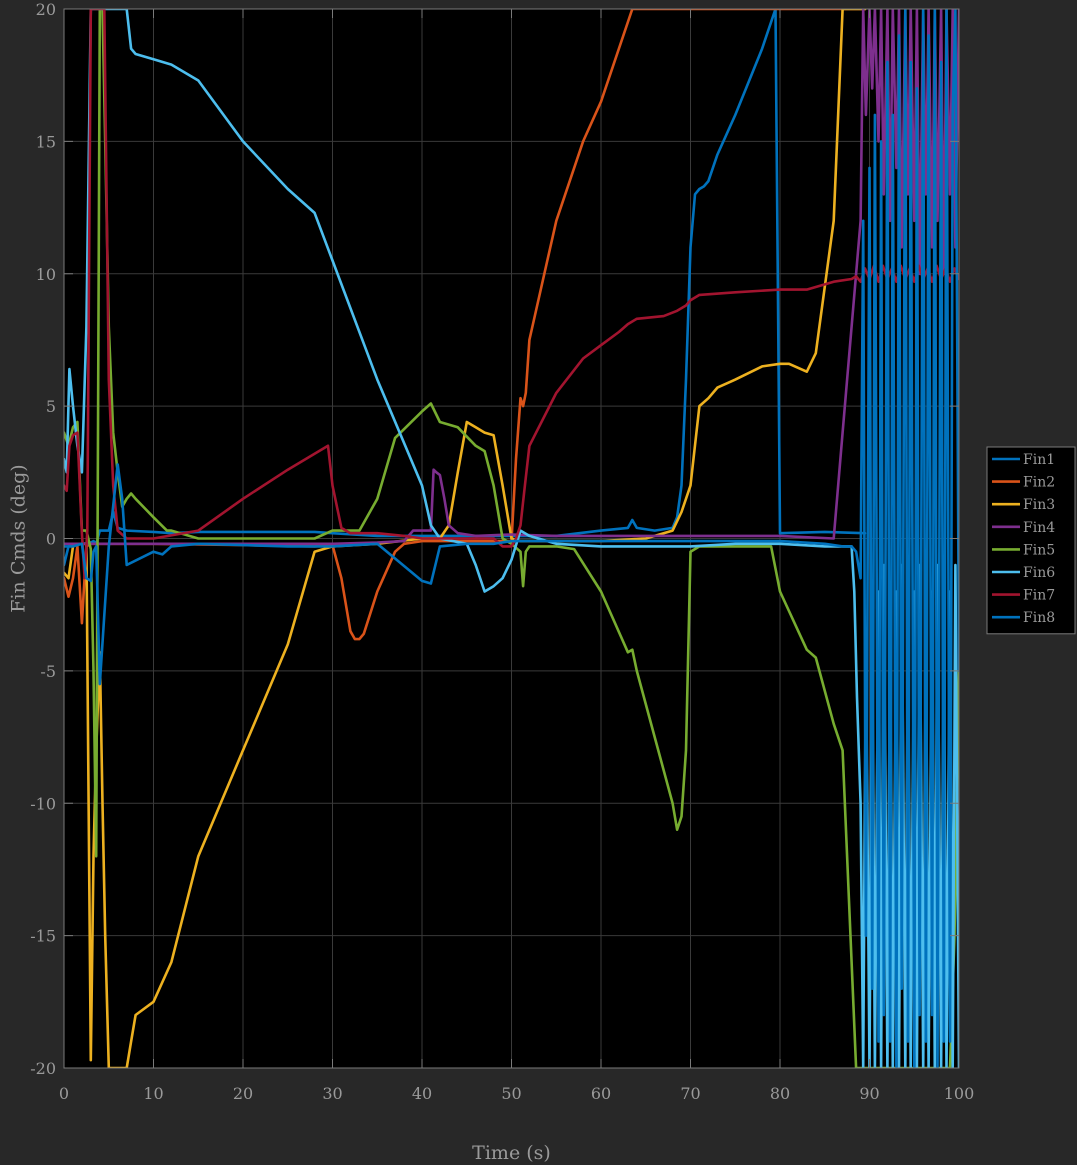 The width and height of the screenshot is (1077, 1165). I want to click on x-tick-label: 100, so click(959, 1093).